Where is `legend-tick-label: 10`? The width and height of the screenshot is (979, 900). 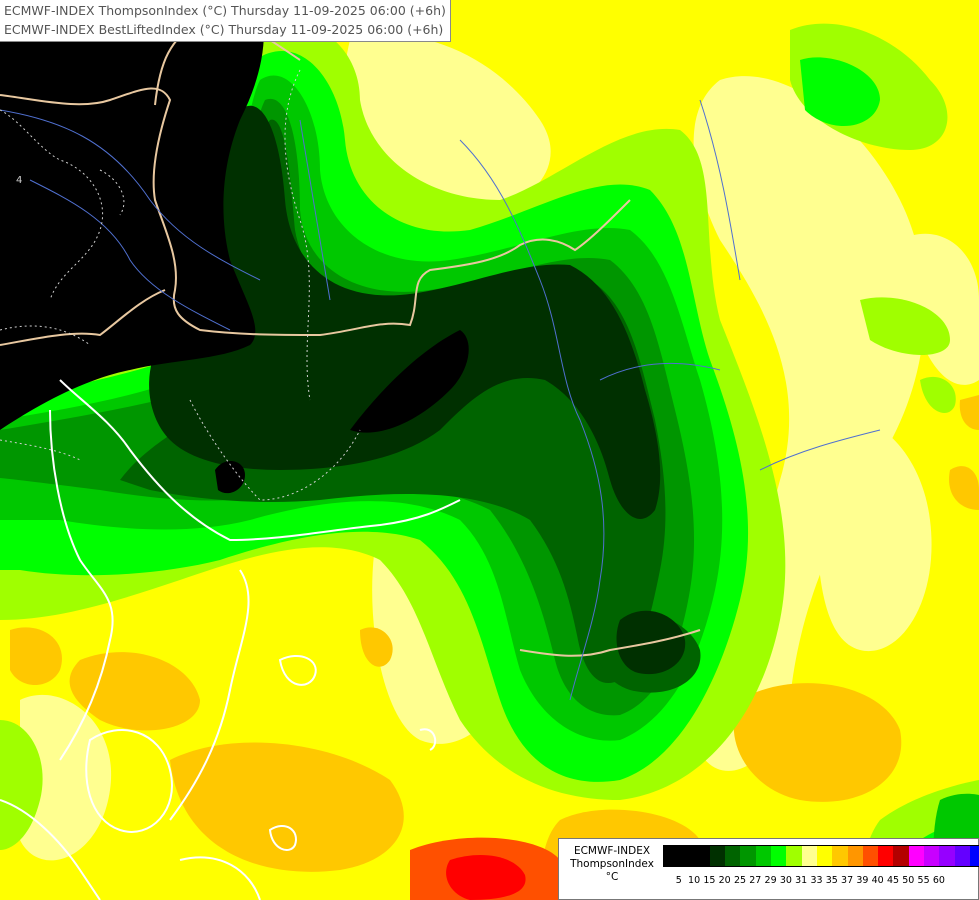 legend-tick-label: 10 is located at coordinates (694, 880).